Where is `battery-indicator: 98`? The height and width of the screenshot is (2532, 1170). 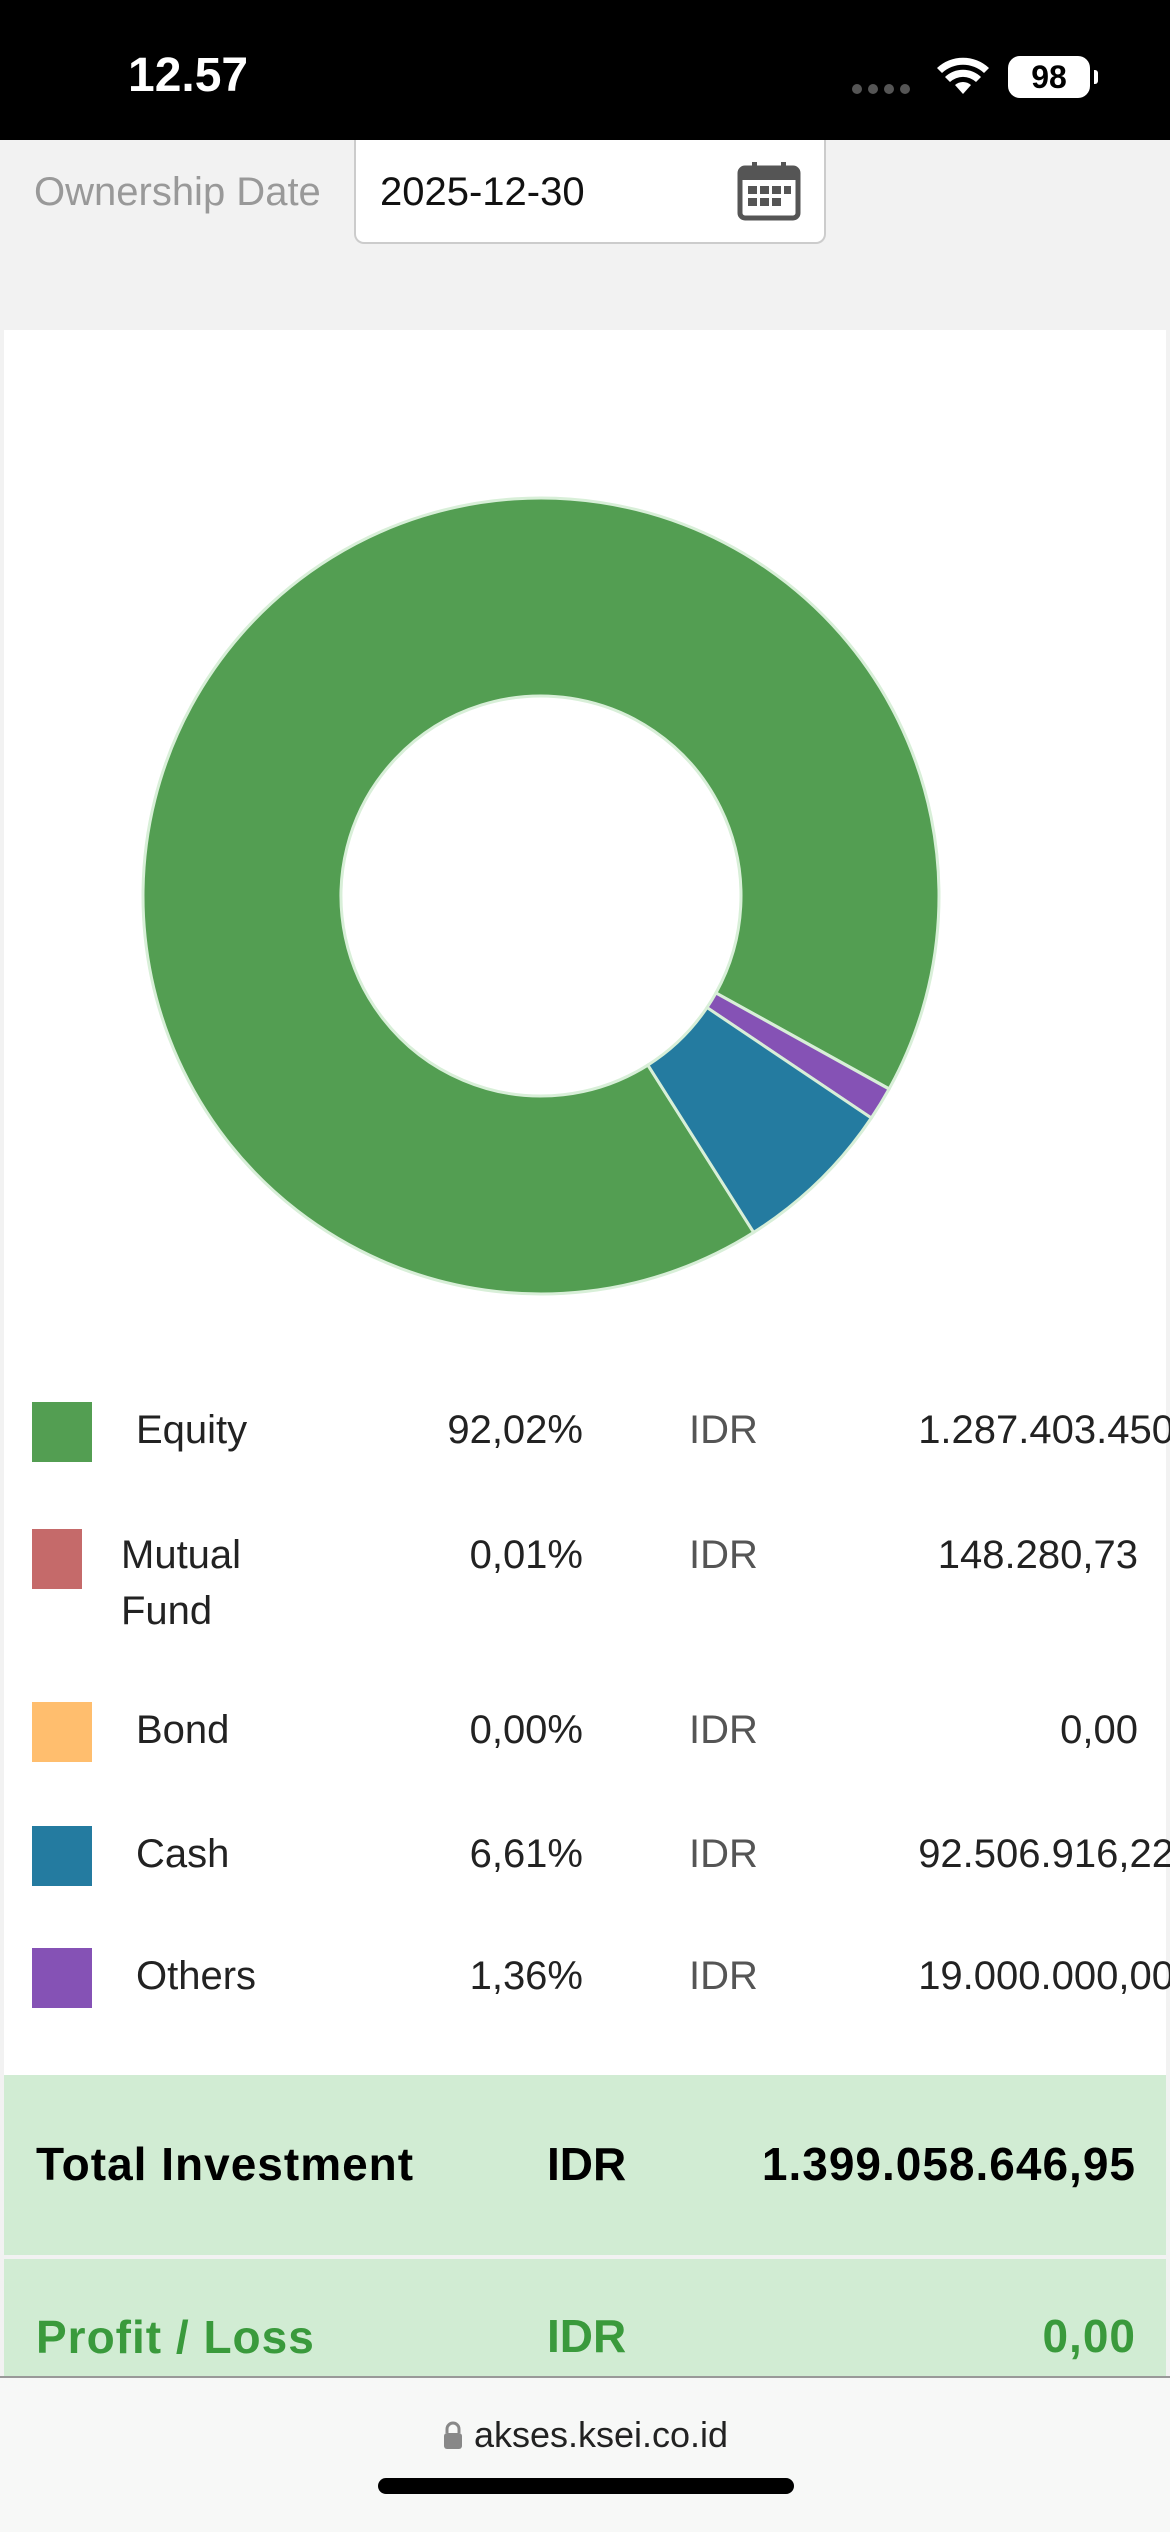 battery-indicator: 98 is located at coordinates (1053, 77).